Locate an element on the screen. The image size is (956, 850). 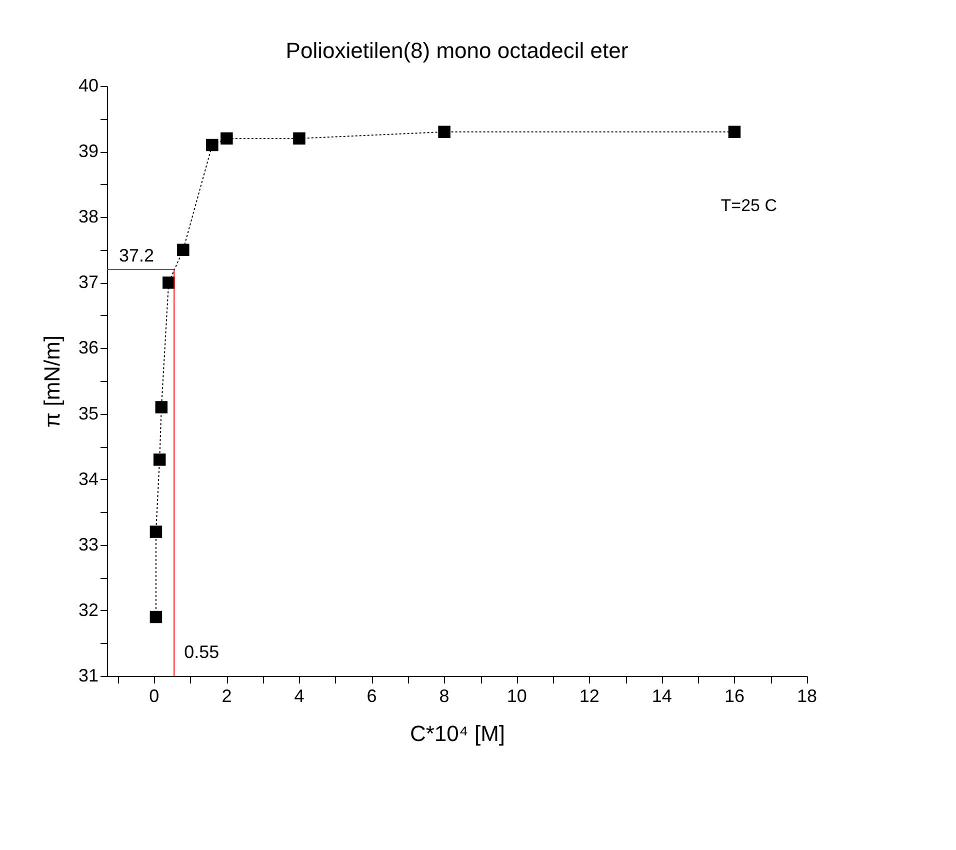
annotation: T=25 C is located at coordinates (748, 205).